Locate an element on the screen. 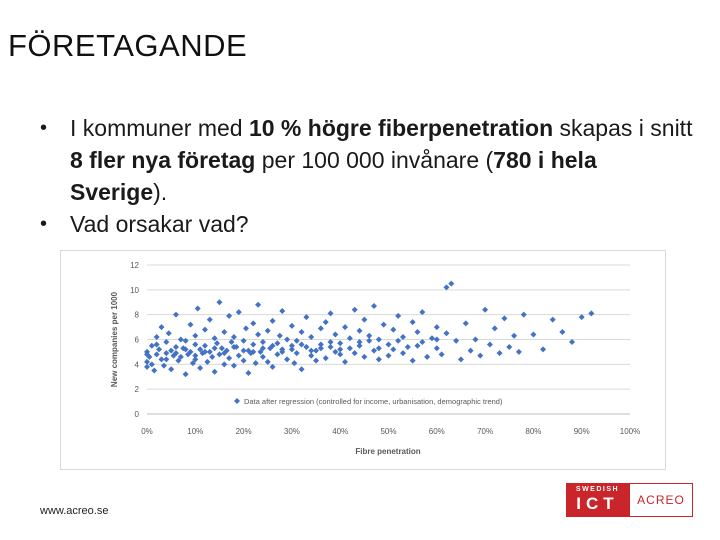  bullet-highlight: 8 fler nya företag is located at coordinates (163, 160).